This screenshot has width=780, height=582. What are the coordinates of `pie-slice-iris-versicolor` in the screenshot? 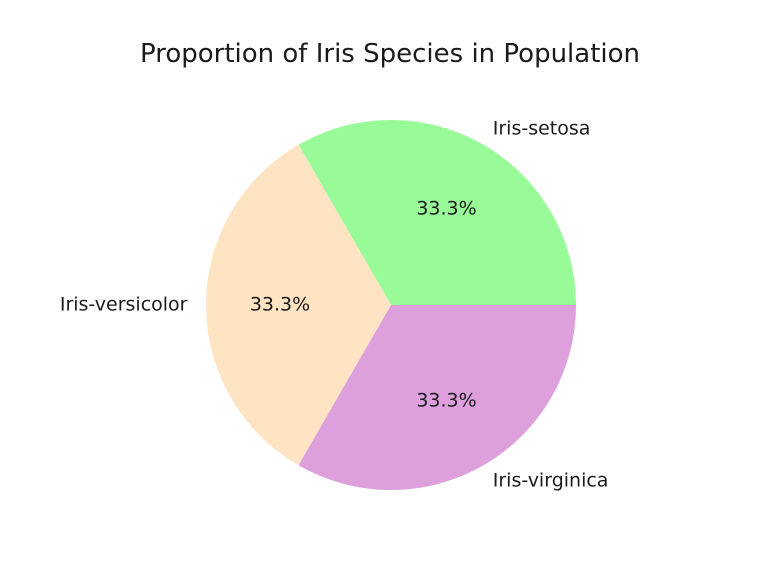 It's located at (298, 305).